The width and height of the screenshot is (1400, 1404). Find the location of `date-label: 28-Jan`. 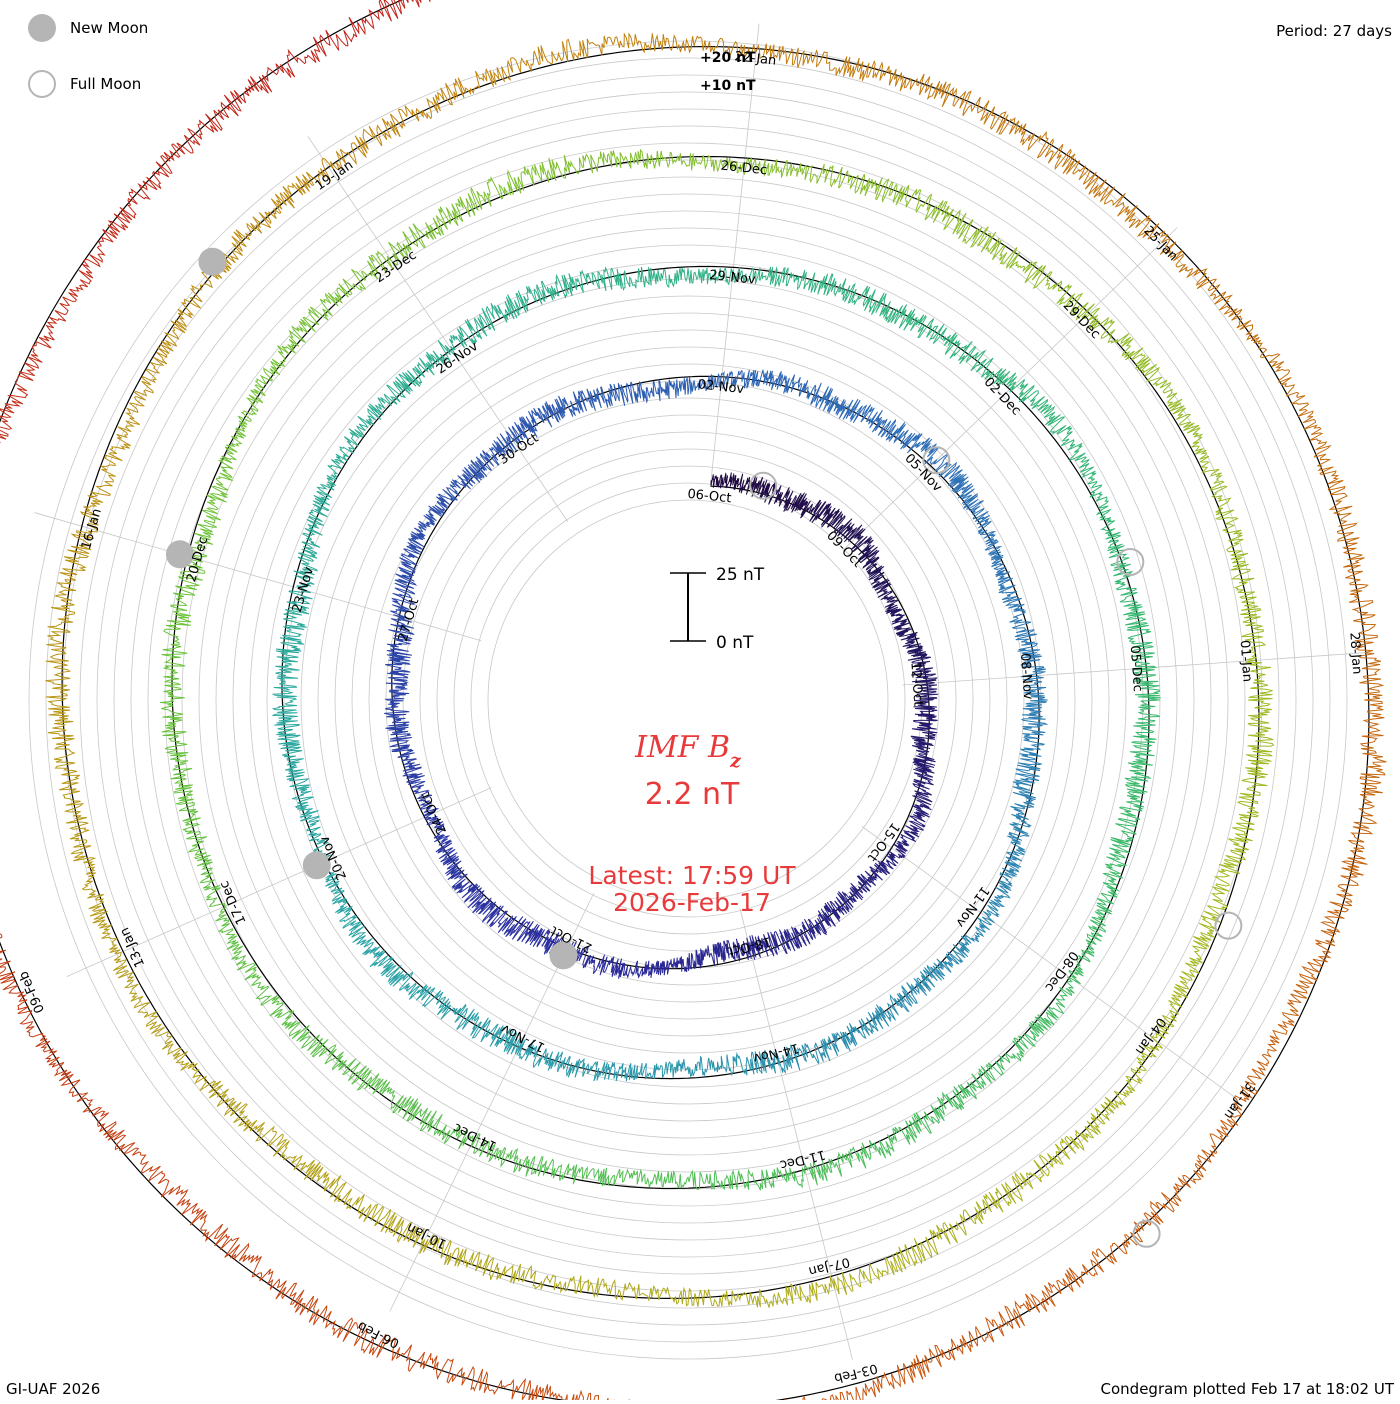

date-label: 28-Jan is located at coordinates (1355, 653).